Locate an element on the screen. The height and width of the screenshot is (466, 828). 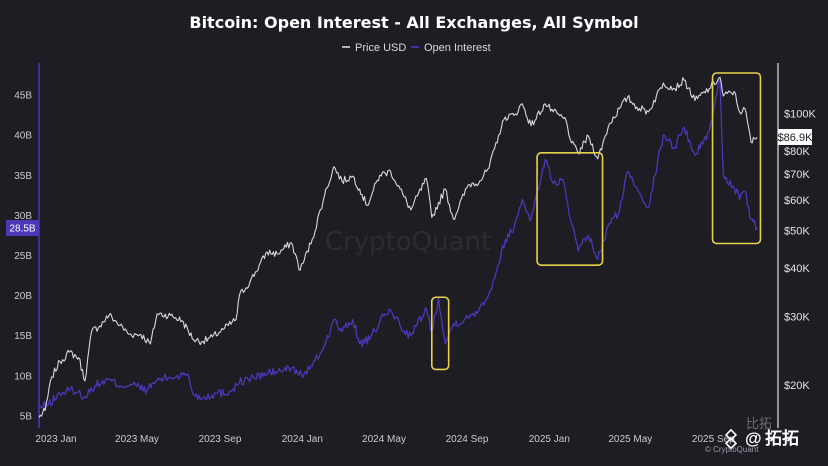
x-tick-label: 2025 May is located at coordinates (630, 439).